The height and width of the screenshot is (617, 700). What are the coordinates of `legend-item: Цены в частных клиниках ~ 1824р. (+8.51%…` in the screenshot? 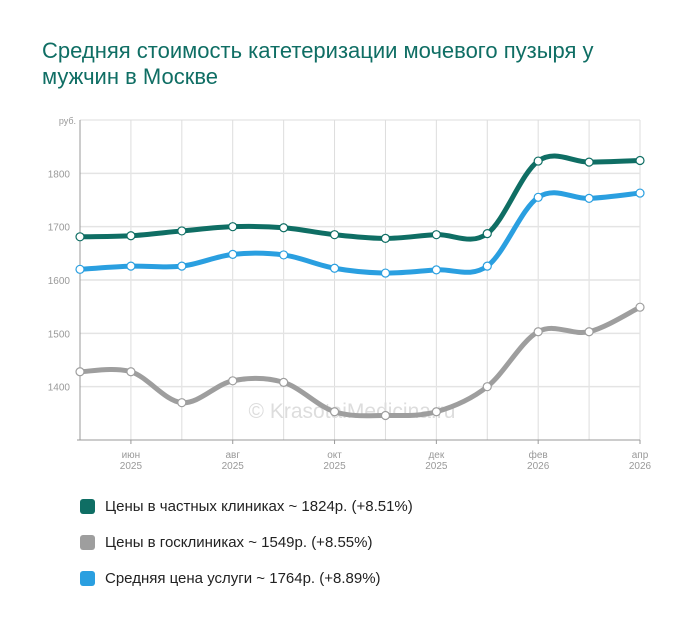 It's located at (246, 506).